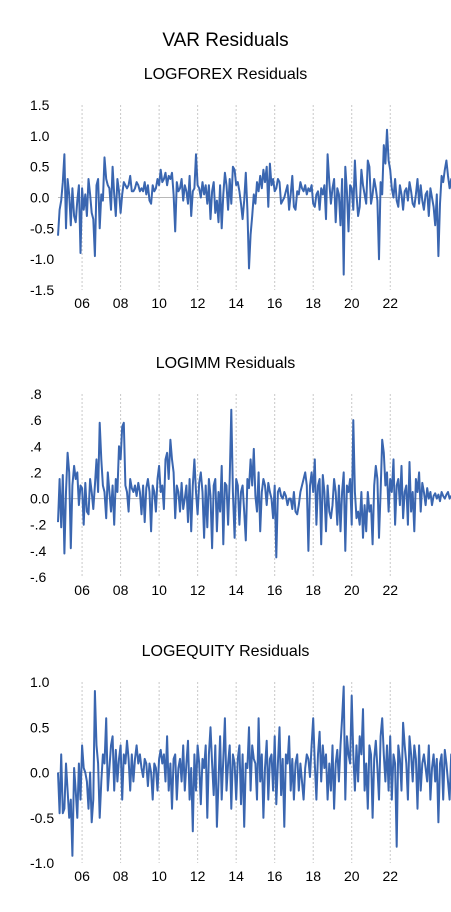 The image size is (451, 912). Describe the element at coordinates (254, 483) in the screenshot. I see `logimm-residual-series-line` at that location.